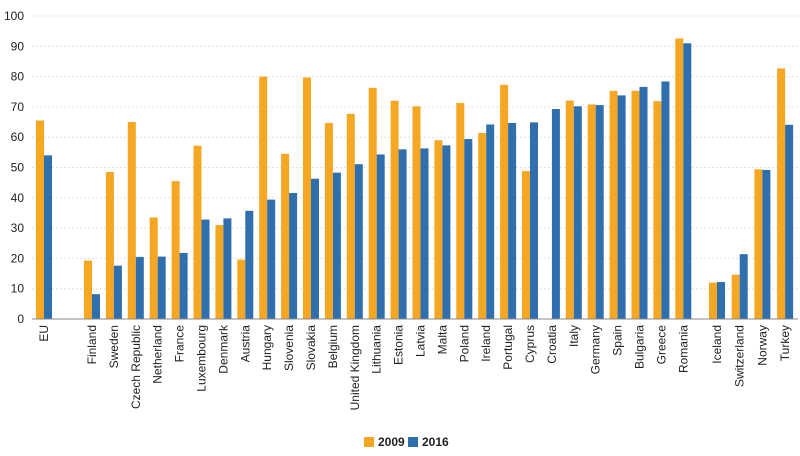 The image size is (800, 456). I want to click on bar-2016-slovenia, so click(293, 255).